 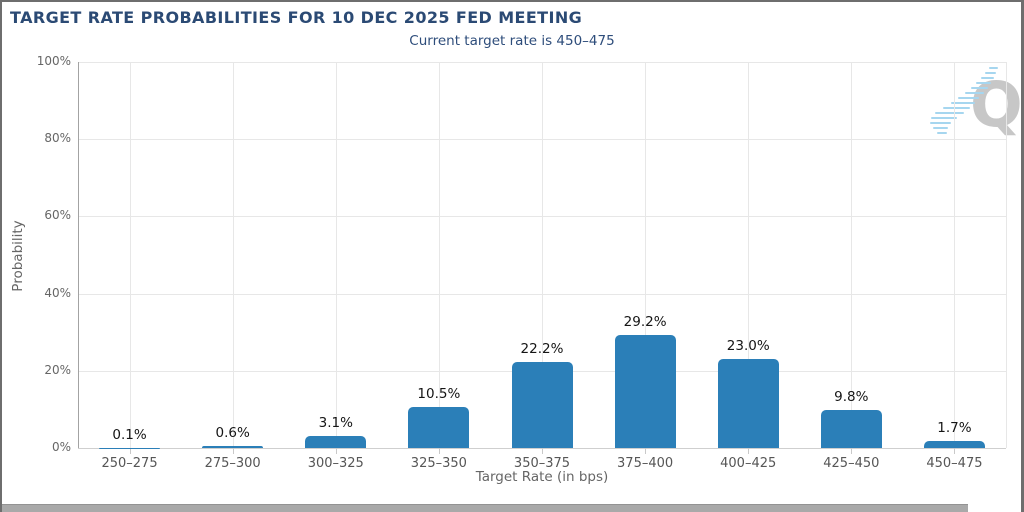 What do you see at coordinates (645, 322) in the screenshot?
I see `bar-value-label: 29.2%` at bounding box center [645, 322].